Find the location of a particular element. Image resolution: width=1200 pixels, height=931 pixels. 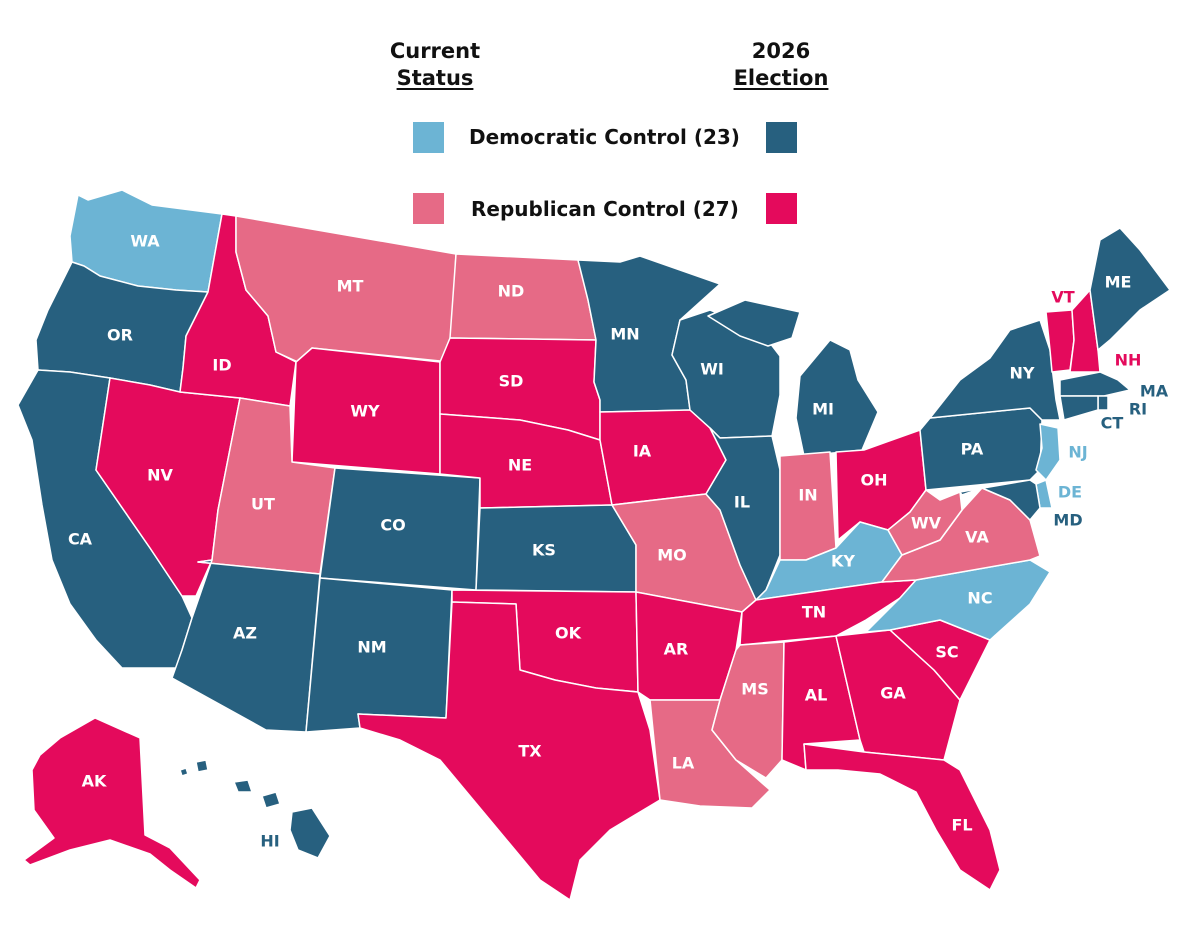

state-label-in: IN is located at coordinates (807, 495).